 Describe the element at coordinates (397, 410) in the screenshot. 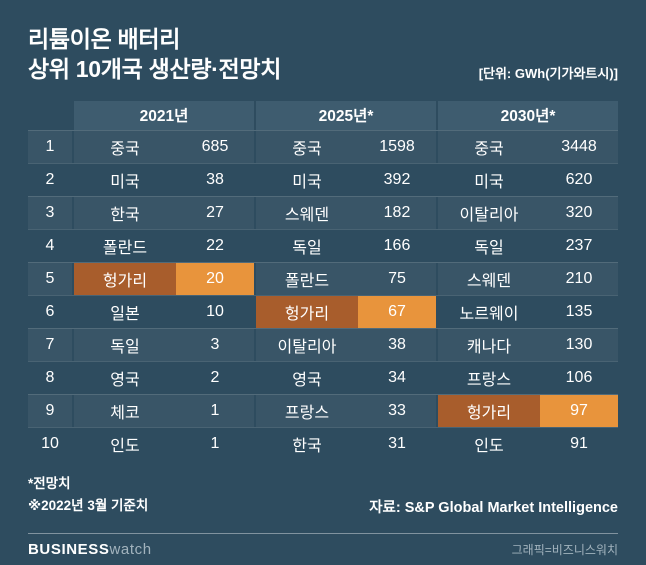

I see `value-cell: 33` at that location.